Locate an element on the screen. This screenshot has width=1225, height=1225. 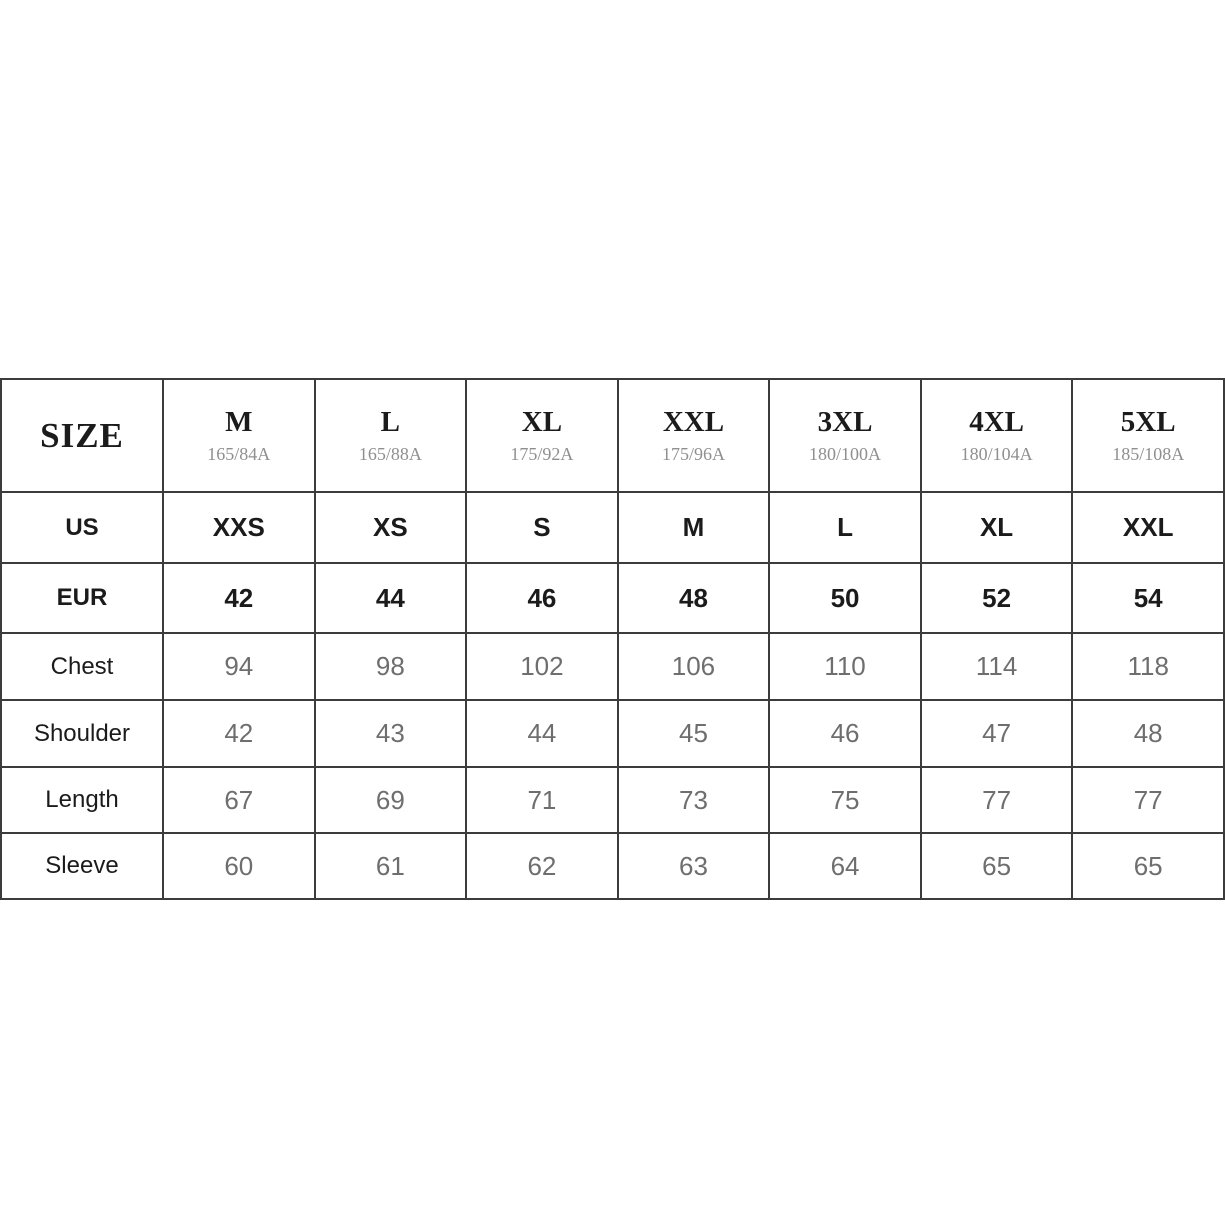
size-column-header: XXL 175/96A is located at coordinates (693, 435).